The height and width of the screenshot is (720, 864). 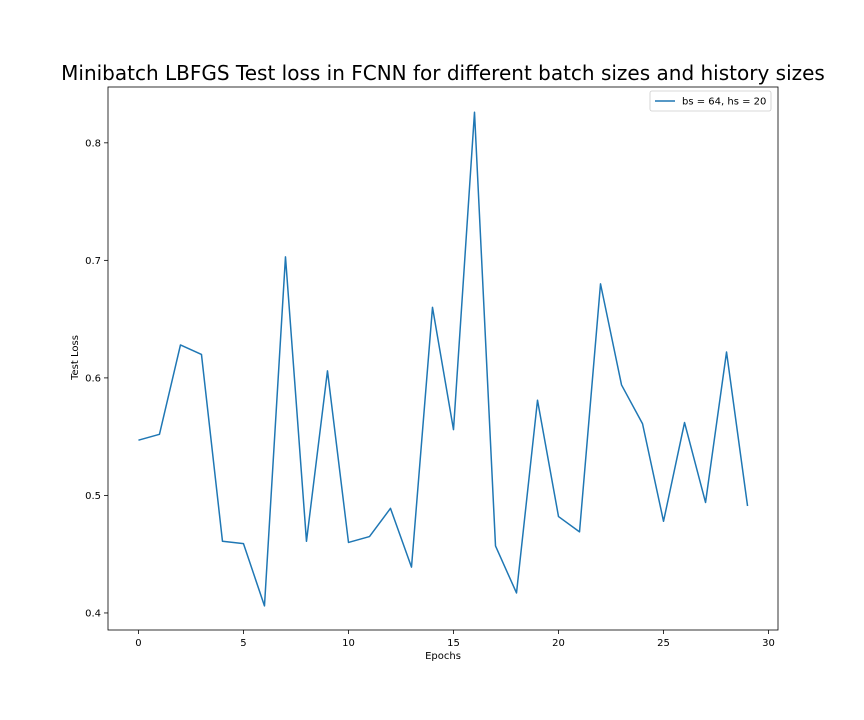 I want to click on x-tick-label: 15, so click(x=453, y=643).